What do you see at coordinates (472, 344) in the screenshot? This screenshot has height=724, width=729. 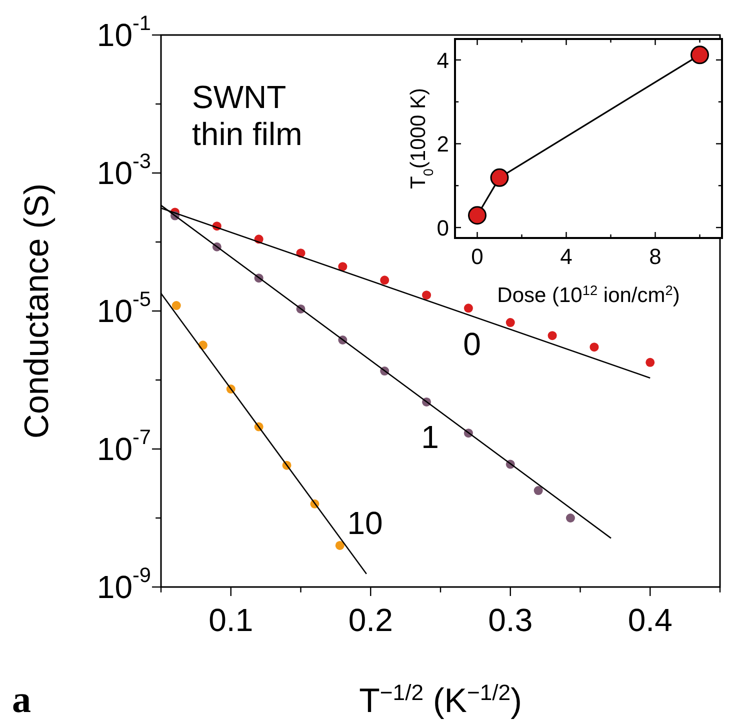 I see `annotation: 0` at bounding box center [472, 344].